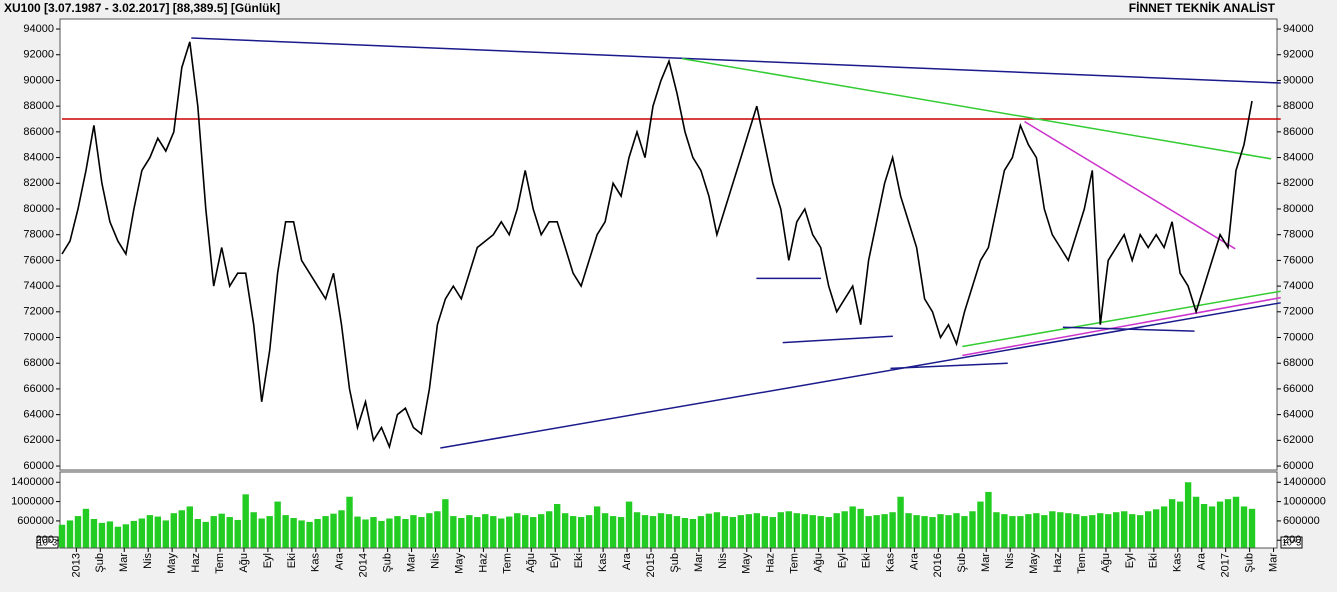 The width and height of the screenshot is (1337, 592). What do you see at coordinates (316, 562) in the screenshot?
I see `x-tick-label: Kas` at bounding box center [316, 562].